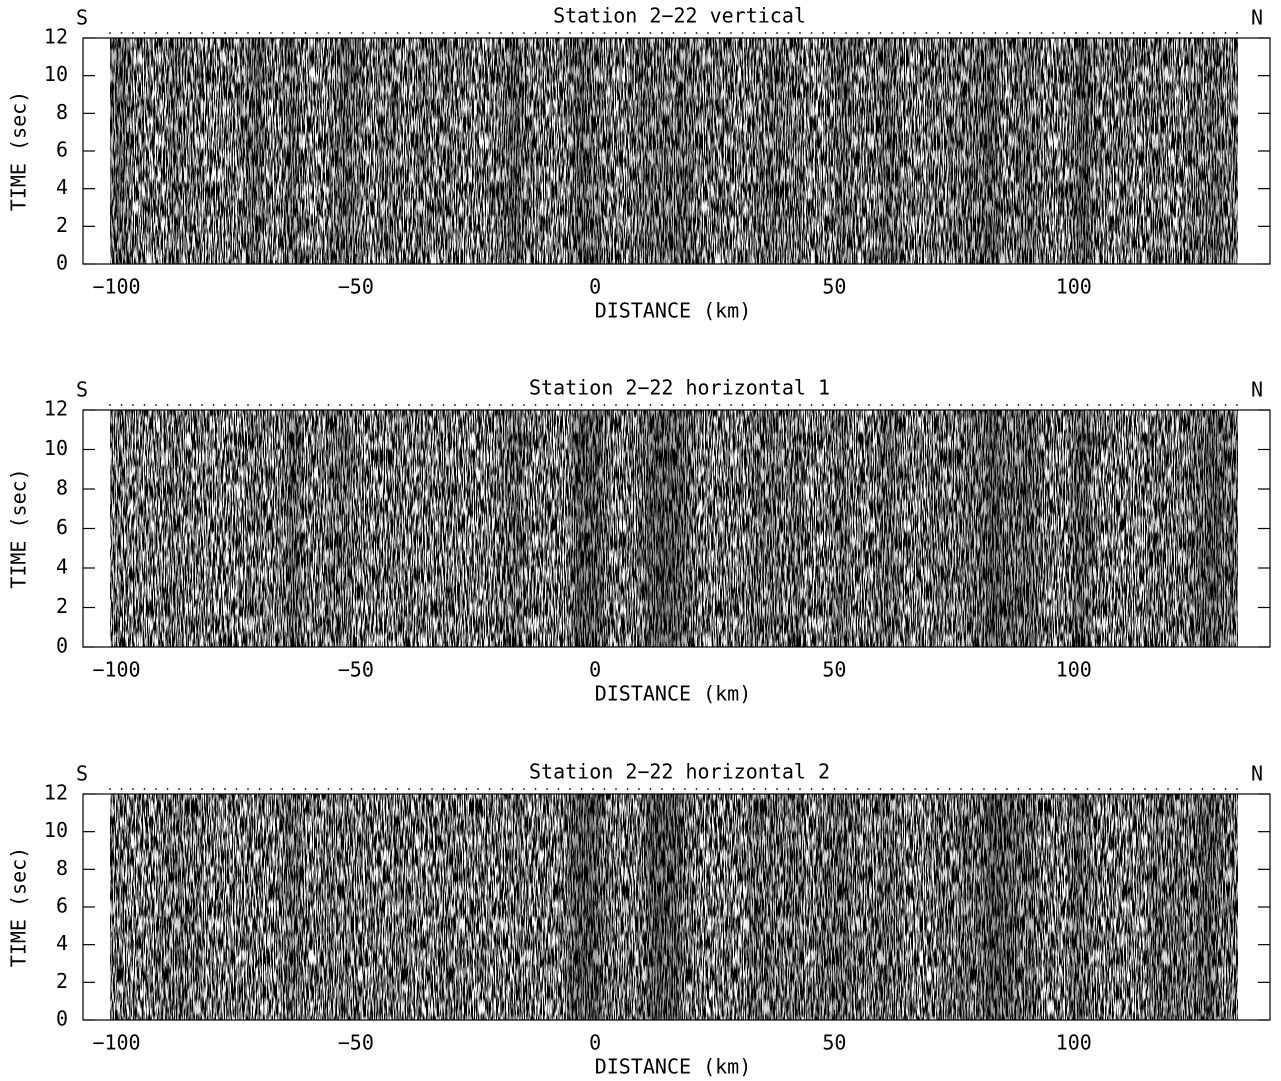  I want to click on y-tick-label: 2, so click(62, 981).